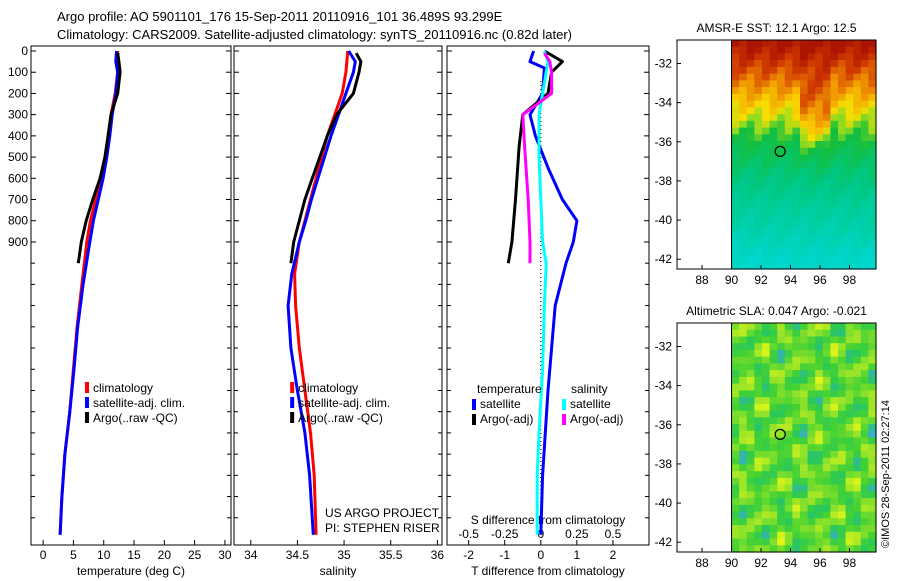  What do you see at coordinates (18, 242) in the screenshot?
I see `depth-tick-label: 900` at bounding box center [18, 242].